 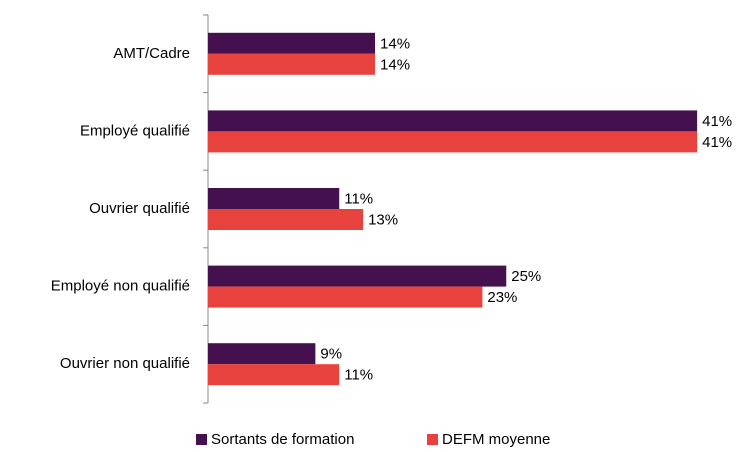 What do you see at coordinates (139, 208) in the screenshot?
I see `category-label: Ouvrier qualifié` at bounding box center [139, 208].